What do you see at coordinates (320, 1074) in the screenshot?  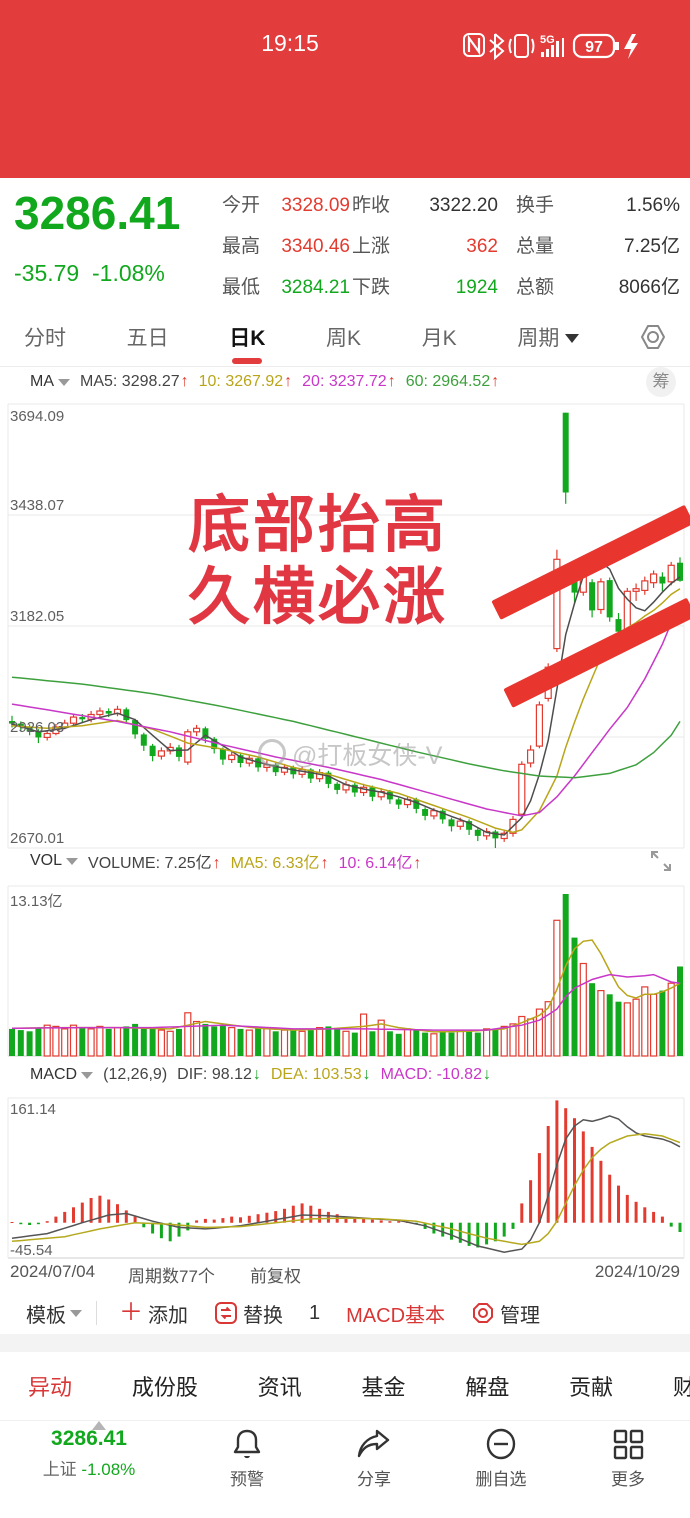 I see `indicator-value: DEA: 103.53↓` at bounding box center [320, 1074].